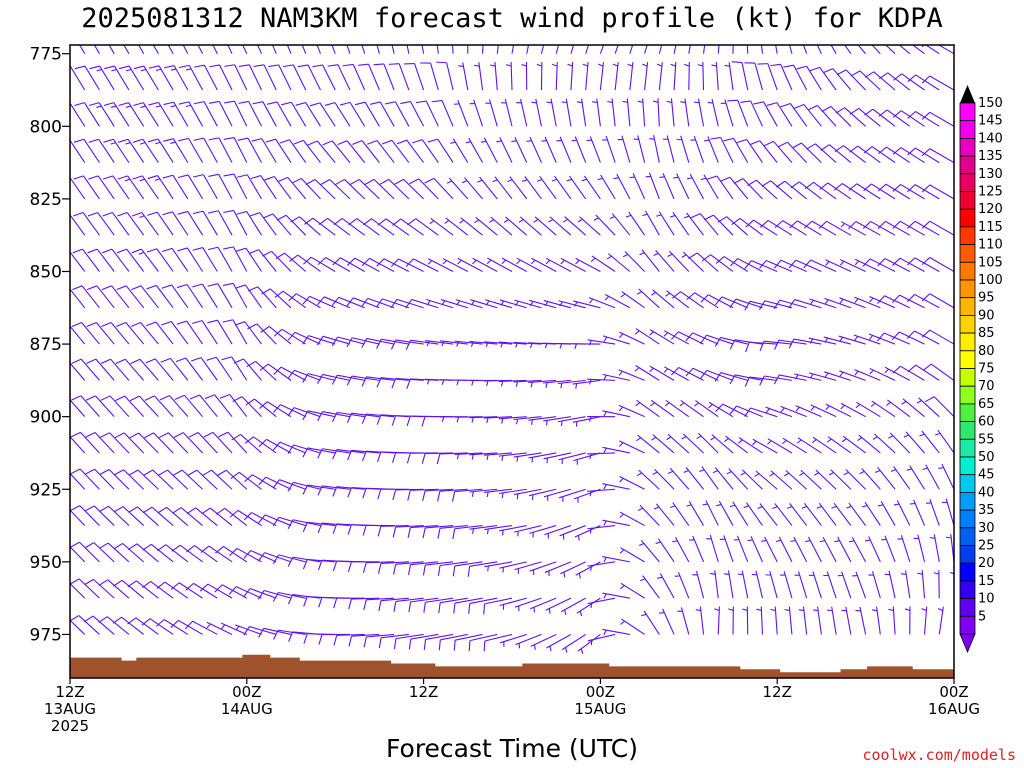  Describe the element at coordinates (46, 55) in the screenshot. I see `y-tick-label: 775` at that location.